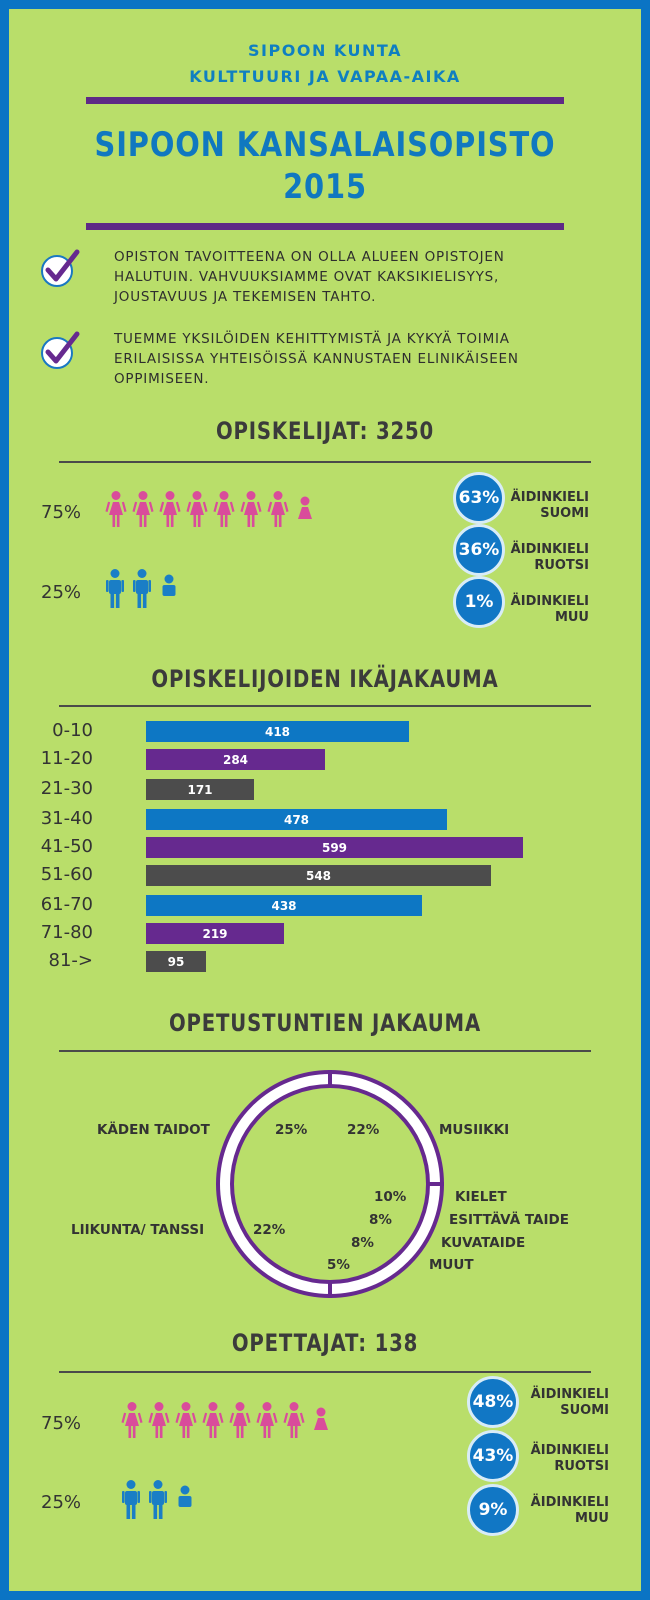  I want to click on slice-label-kielet: KIELET, so click(481, 1197).